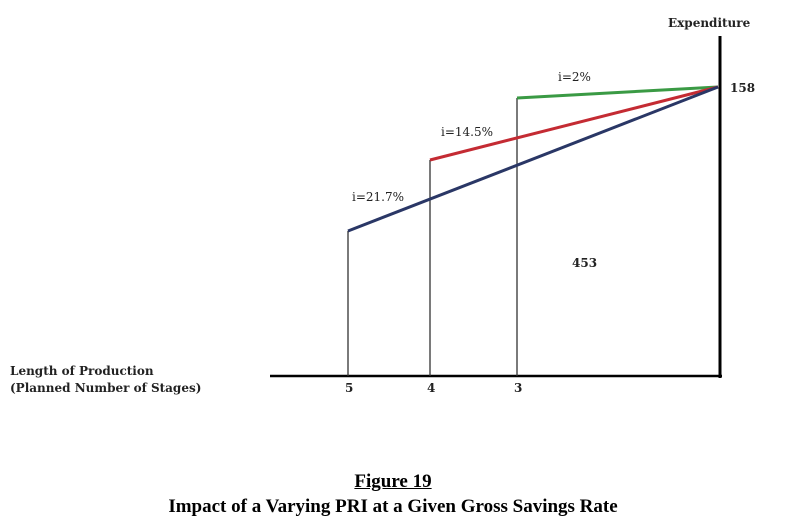 The width and height of the screenshot is (786, 530). Describe the element at coordinates (82, 371) in the screenshot. I see `x-axis-label-line1: Length of Production` at that location.